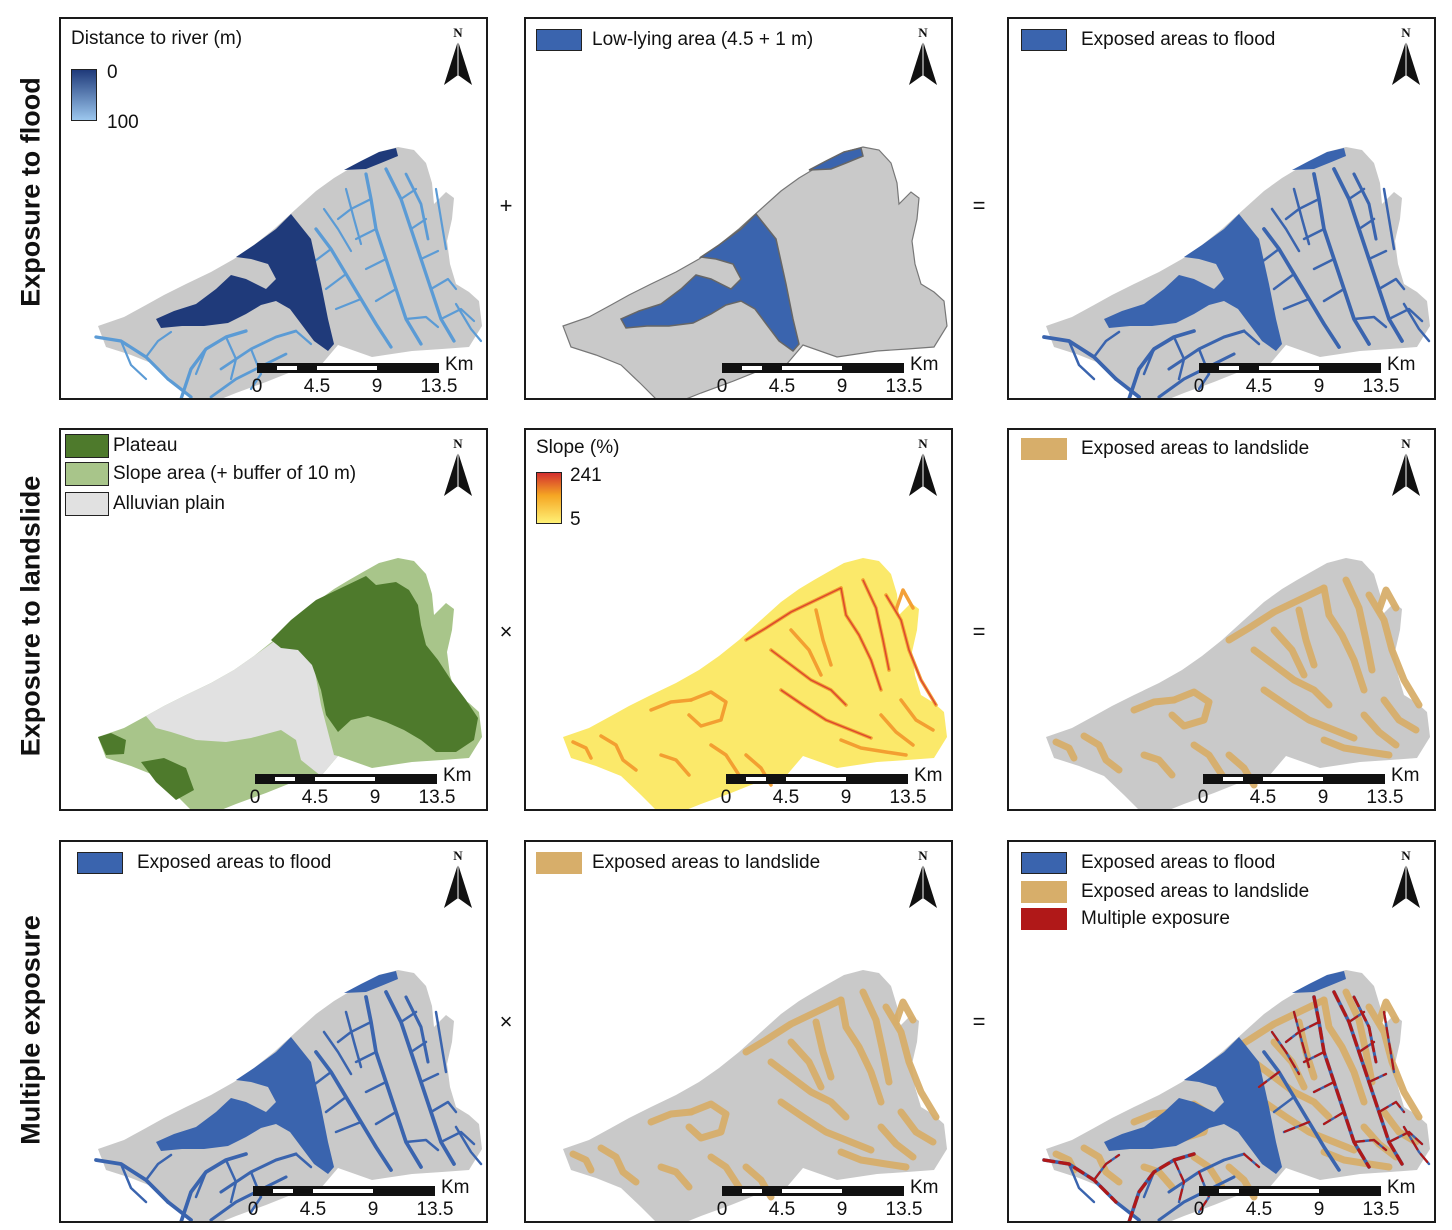  What do you see at coordinates (1155, 918) in the screenshot?
I see `legend-item-multiple: Multiple exposure` at bounding box center [1155, 918].